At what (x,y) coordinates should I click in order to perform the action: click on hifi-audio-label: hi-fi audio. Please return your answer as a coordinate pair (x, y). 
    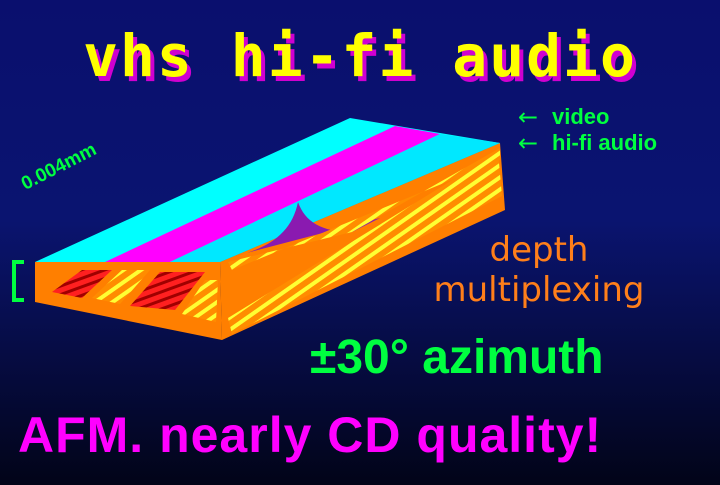
    Looking at the image, I should click on (605, 142).